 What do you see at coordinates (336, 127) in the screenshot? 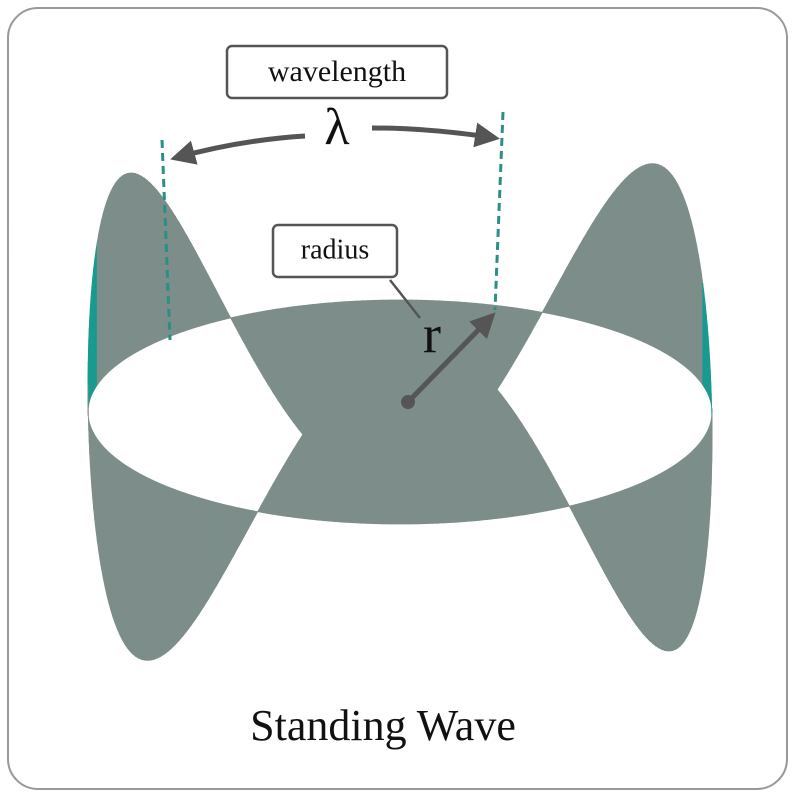
I see `lambda-symbol: λ` at bounding box center [336, 127].